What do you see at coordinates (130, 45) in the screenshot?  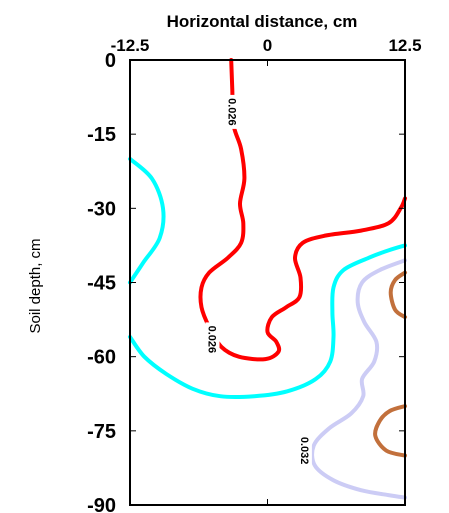 I see `x-tick-label: -12.5` at bounding box center [130, 45].